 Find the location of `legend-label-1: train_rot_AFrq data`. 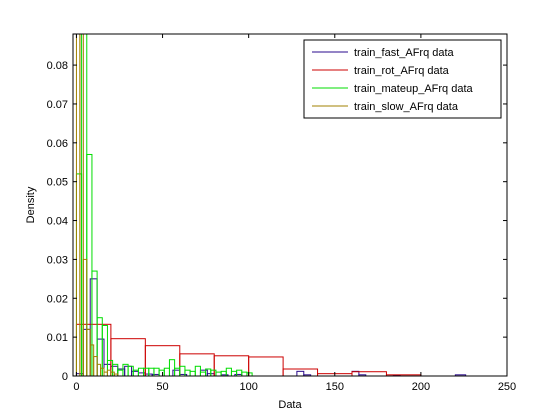

legend-label-1: train_rot_AFrq data is located at coordinates (402, 71).